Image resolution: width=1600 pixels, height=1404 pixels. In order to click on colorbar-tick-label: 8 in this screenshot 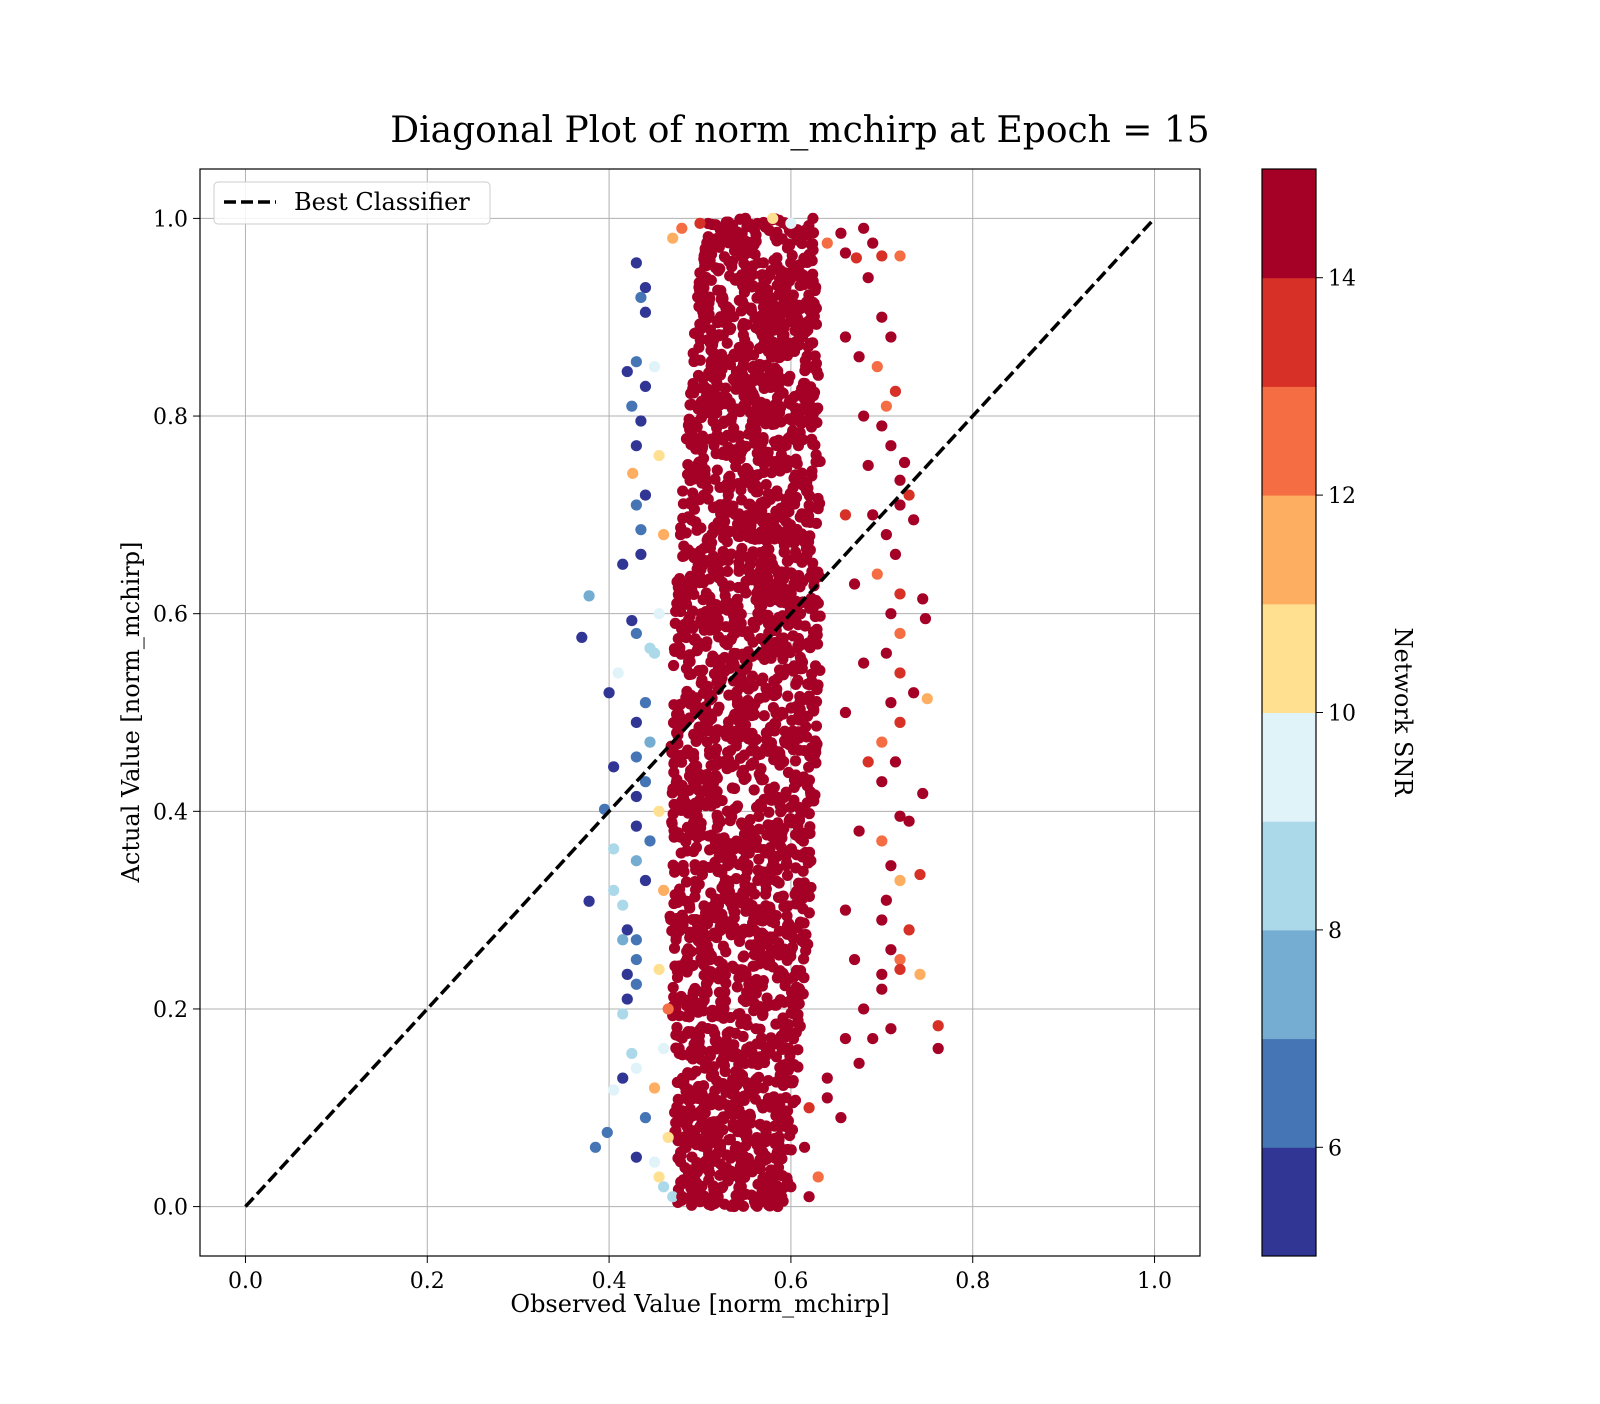, I will do `click(1335, 931)`.